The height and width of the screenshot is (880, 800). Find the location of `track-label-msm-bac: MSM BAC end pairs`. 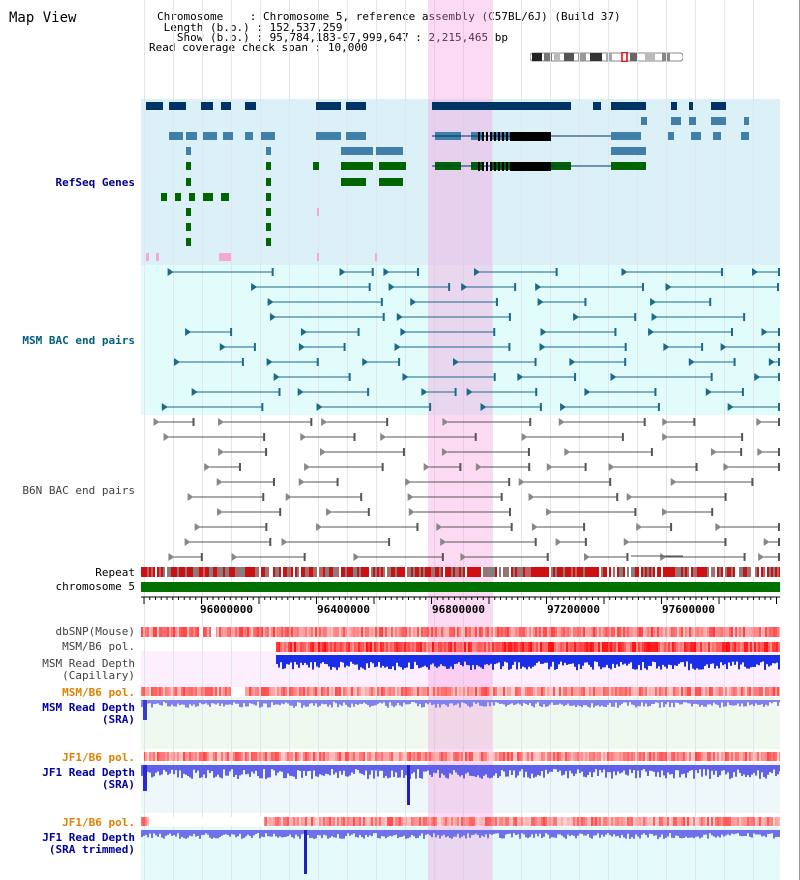

track-label-msm-bac: MSM BAC end pairs is located at coordinates (78, 340).